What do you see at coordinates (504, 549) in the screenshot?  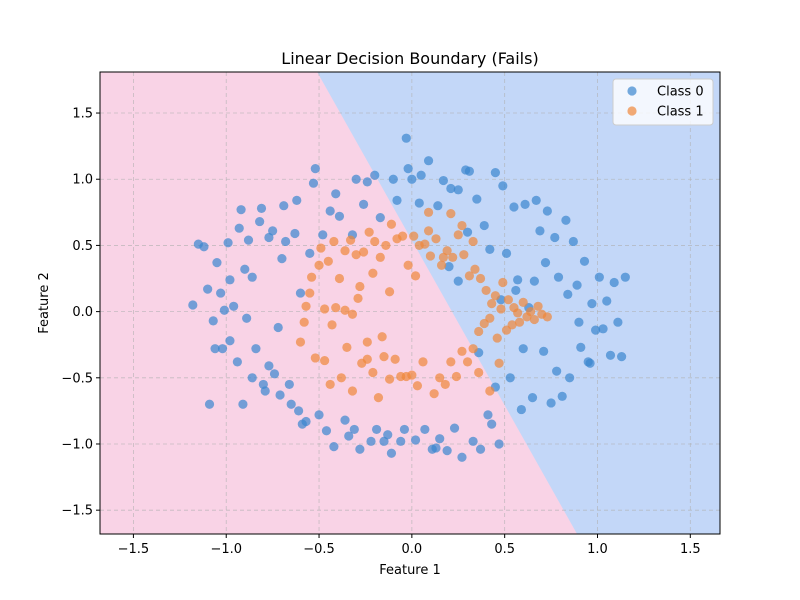 I see `x-tick-label: 0.5` at bounding box center [504, 549].